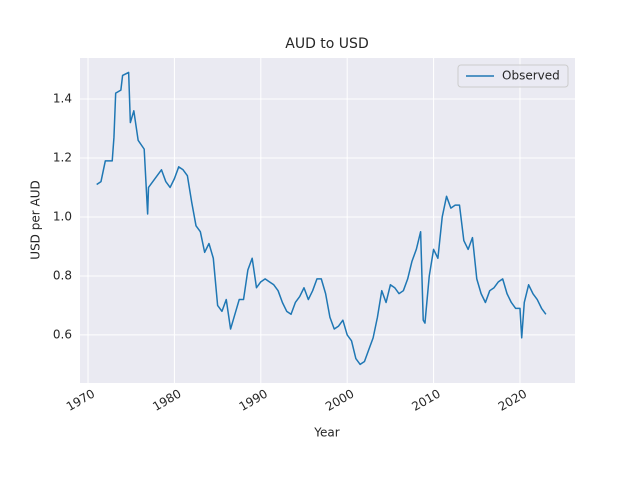 The width and height of the screenshot is (640, 480). I want to click on y-tick-label: 0.8, so click(62, 275).